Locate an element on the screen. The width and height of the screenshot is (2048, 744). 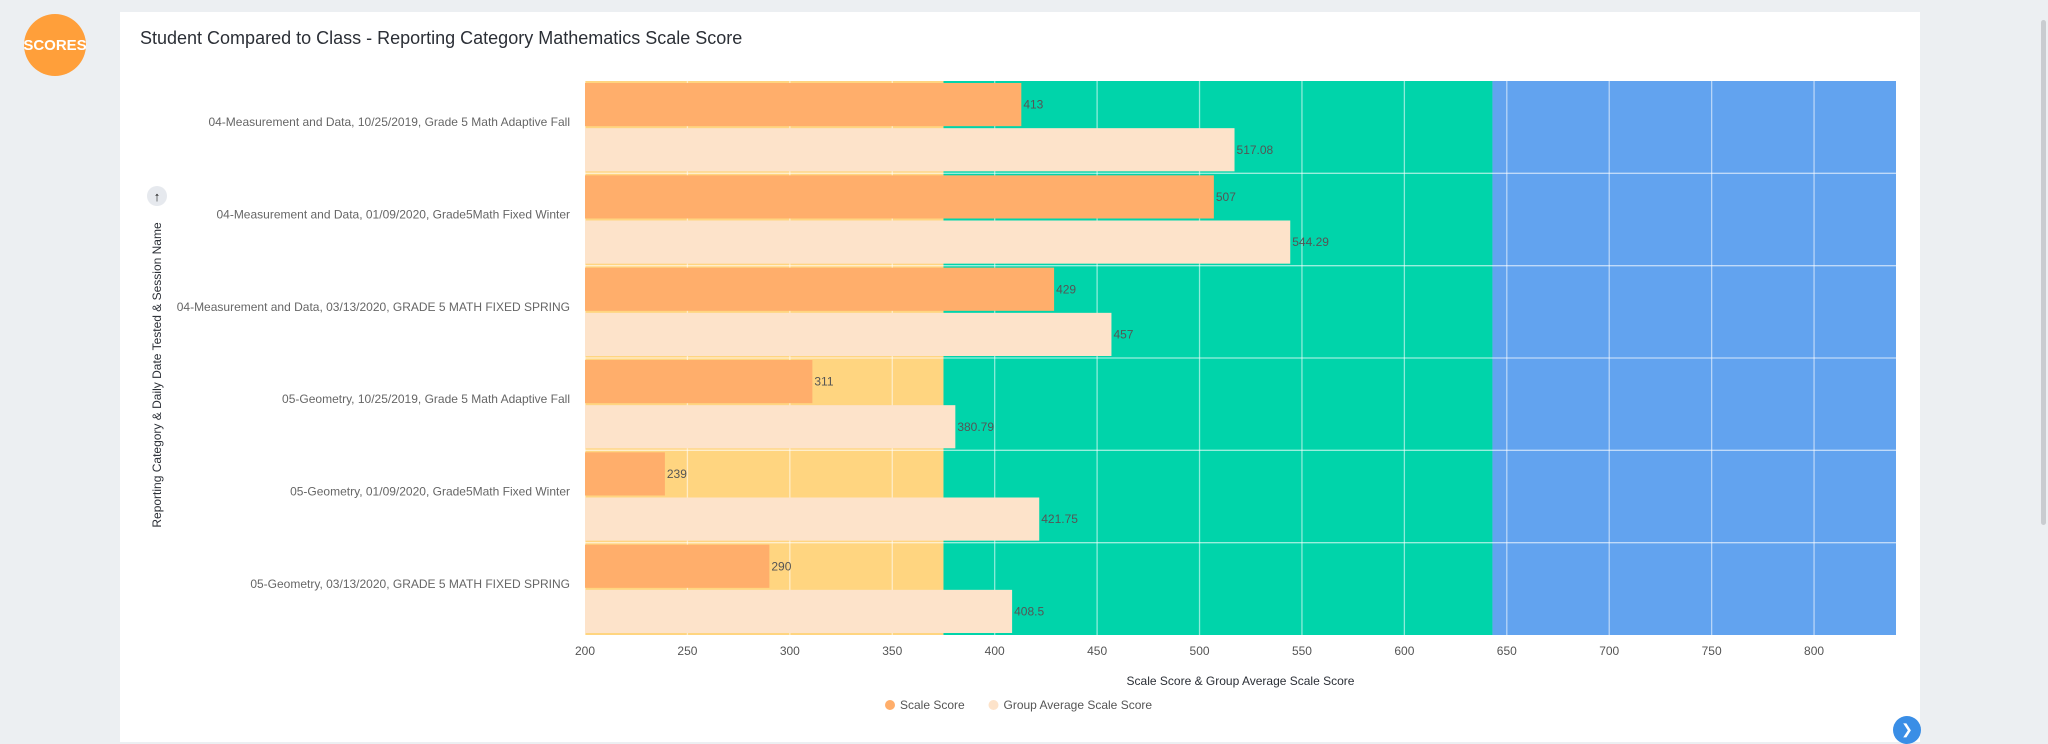
x-tick-label: 600 is located at coordinates (1404, 651).